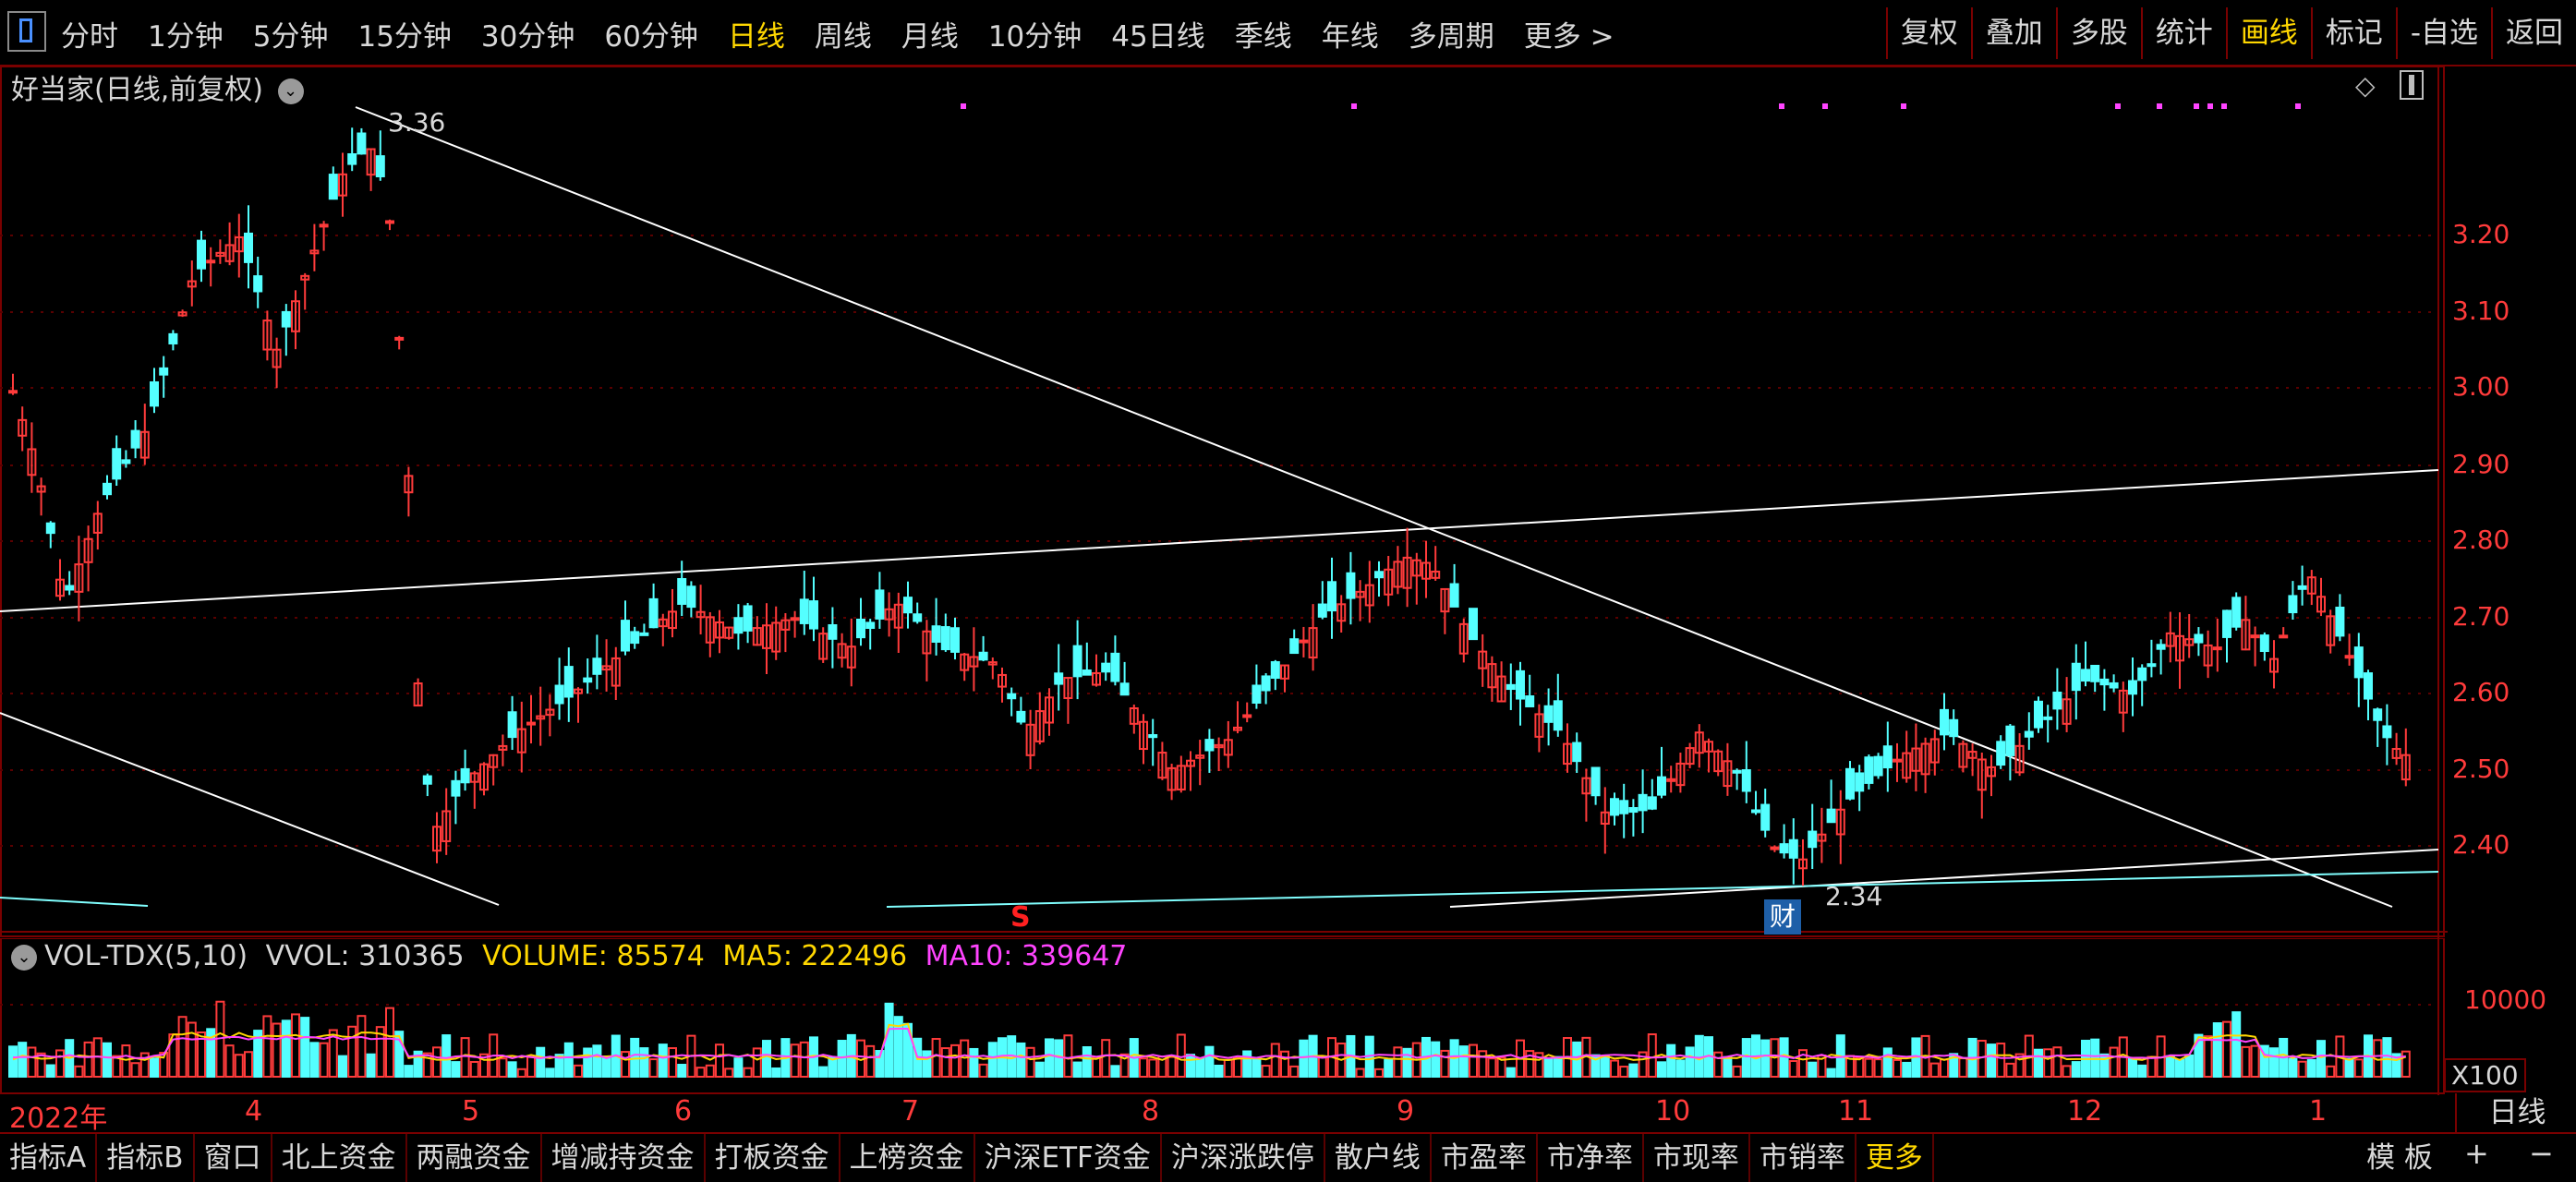 The image size is (2576, 1182). Describe the element at coordinates (2399, 1158) in the screenshot. I see `template-button: 模 板` at that location.